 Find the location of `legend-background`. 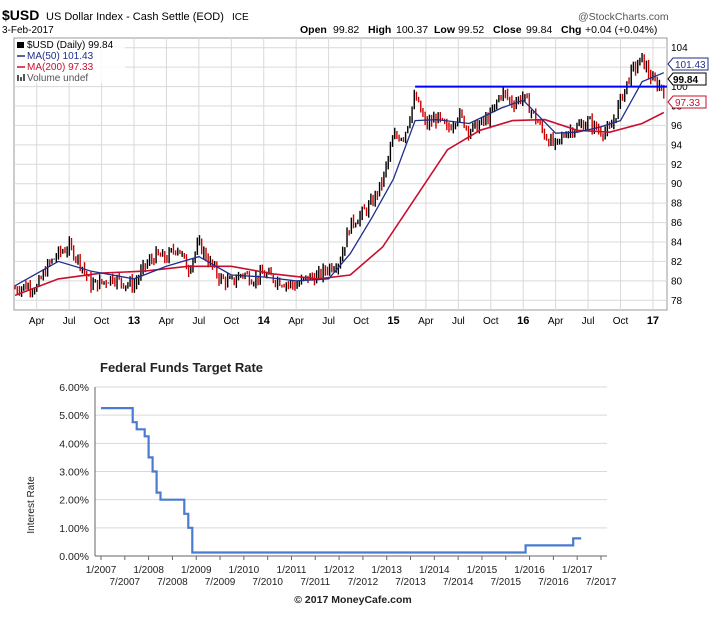

legend-background is located at coordinates (70, 61).